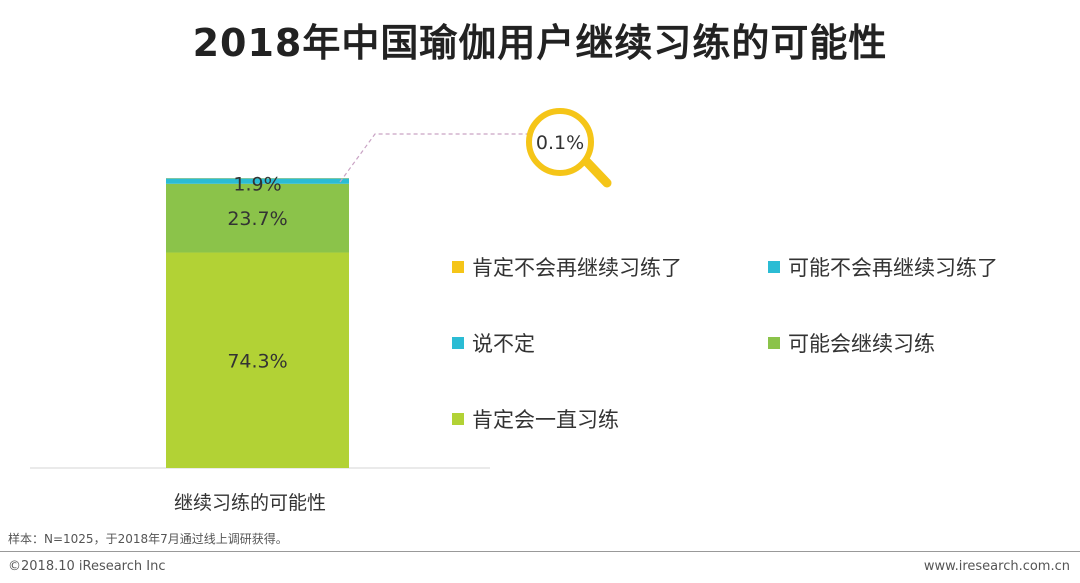 This screenshot has height=583, width=1080. I want to click on bar-segment-label-2: 1.9%, so click(257, 184).